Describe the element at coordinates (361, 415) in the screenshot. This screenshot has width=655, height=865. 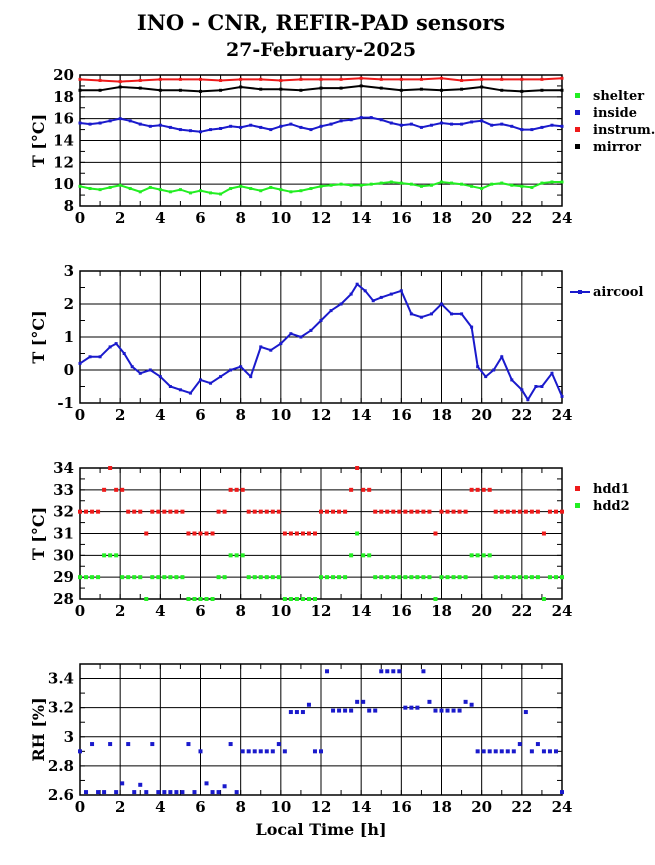
I see `x-tick-label: 14` at that location.